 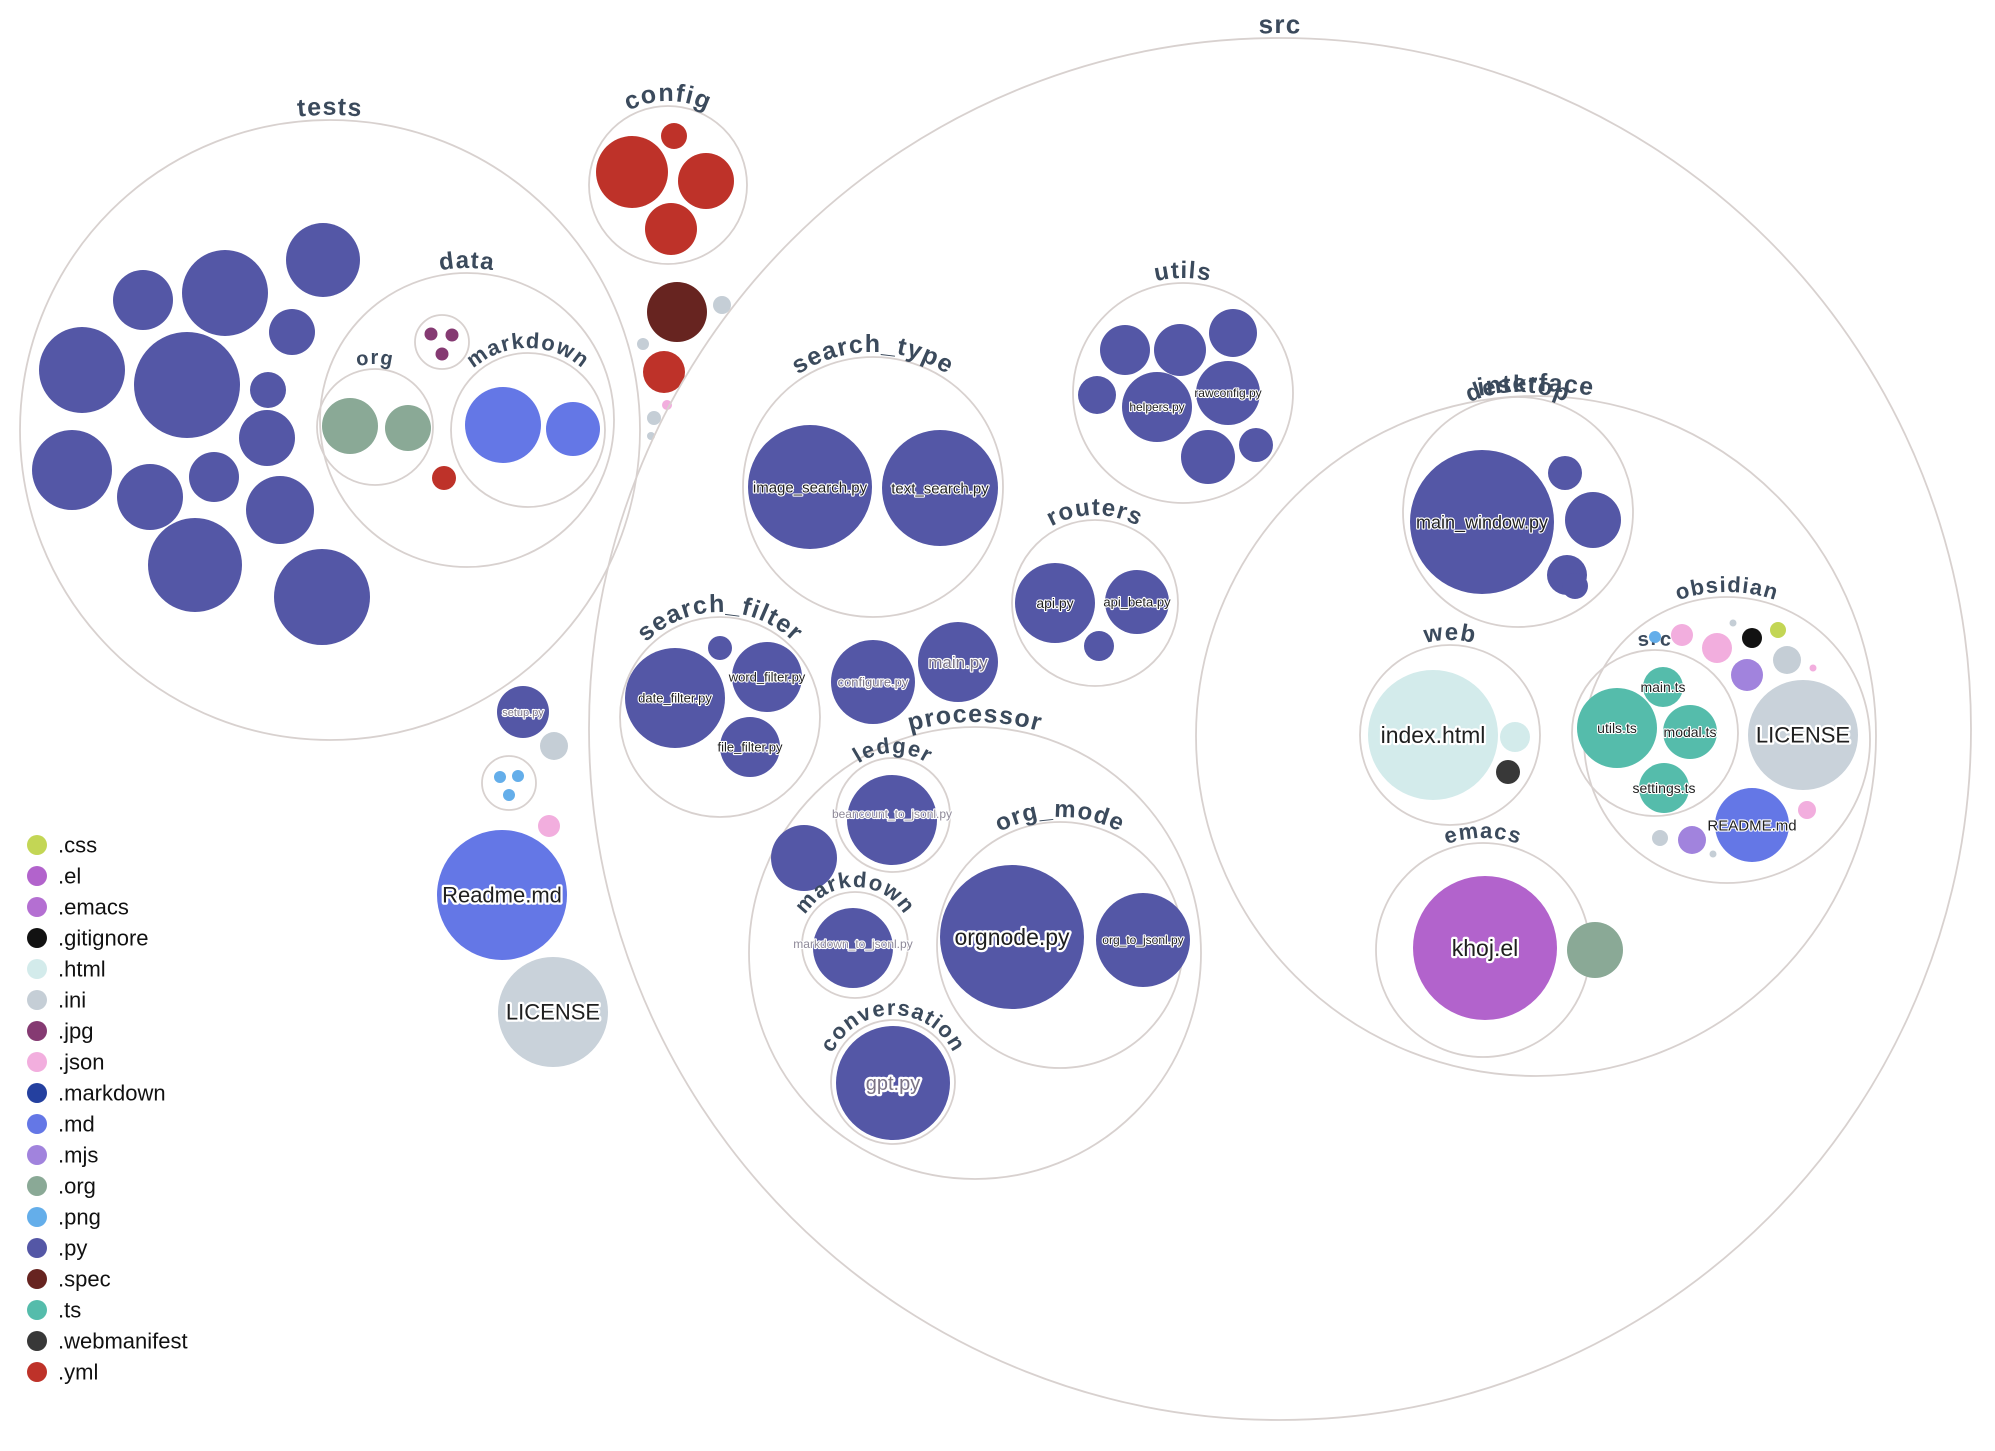 I want to click on file-README.md, so click(x=1752, y=825).